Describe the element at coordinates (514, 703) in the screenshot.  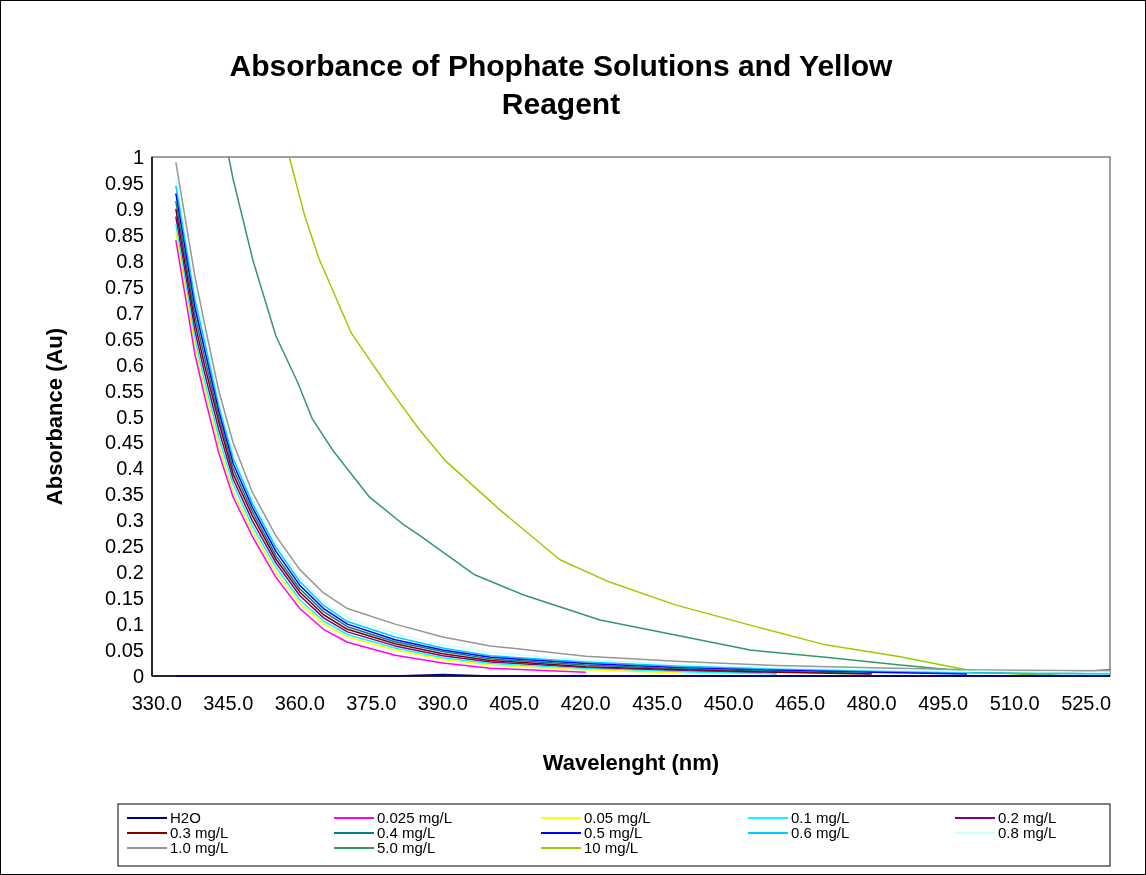
I see `x-tick-label: 405.0` at that location.